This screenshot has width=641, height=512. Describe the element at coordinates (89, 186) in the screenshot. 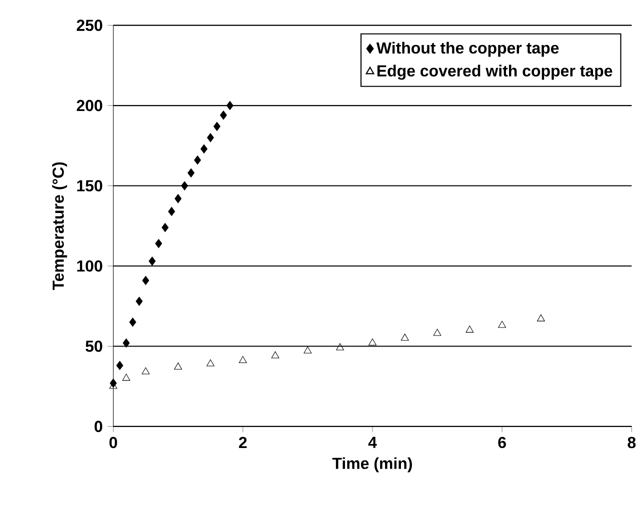

I see `y-tick-label: 150` at that location.